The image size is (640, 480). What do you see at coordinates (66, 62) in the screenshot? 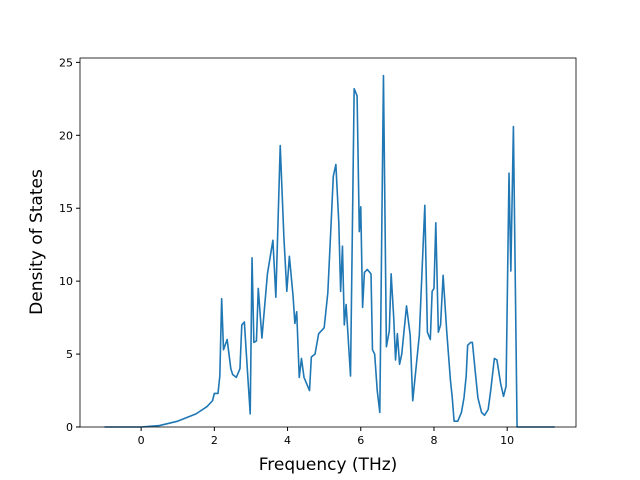
I see `y-tick-label: 25` at bounding box center [66, 62].